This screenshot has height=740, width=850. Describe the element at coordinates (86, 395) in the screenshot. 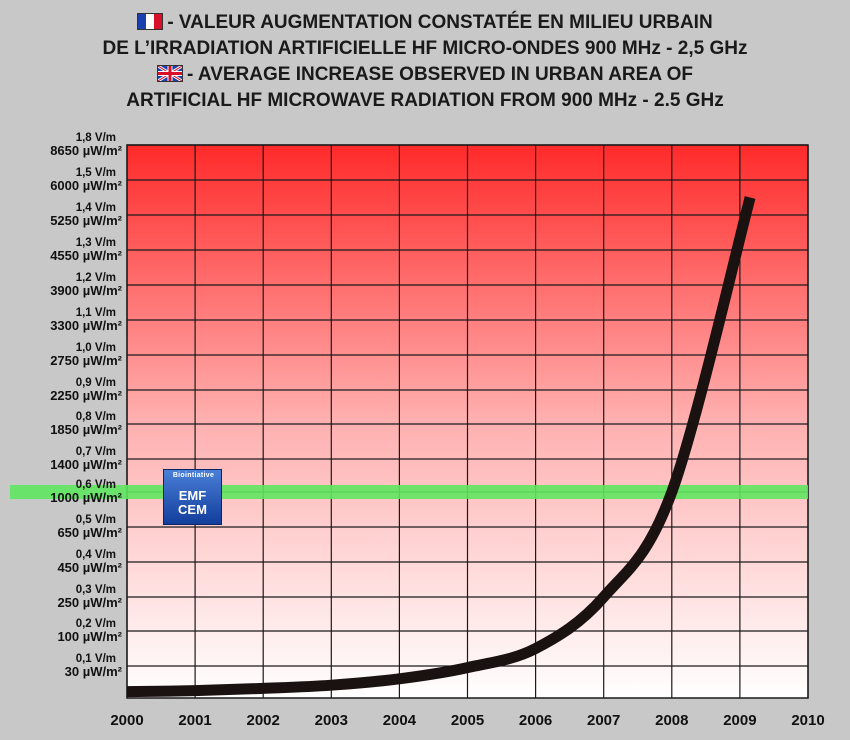

I see `y-tick-label-pw: 2250 µW/m²` at that location.